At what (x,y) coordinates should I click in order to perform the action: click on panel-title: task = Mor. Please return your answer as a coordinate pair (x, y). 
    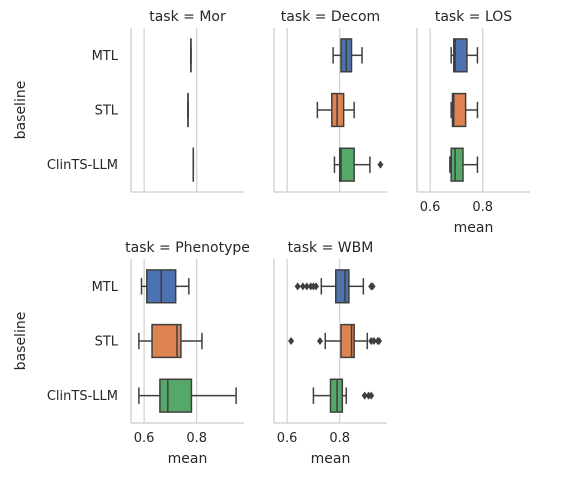
    Looking at the image, I should click on (187, 17).